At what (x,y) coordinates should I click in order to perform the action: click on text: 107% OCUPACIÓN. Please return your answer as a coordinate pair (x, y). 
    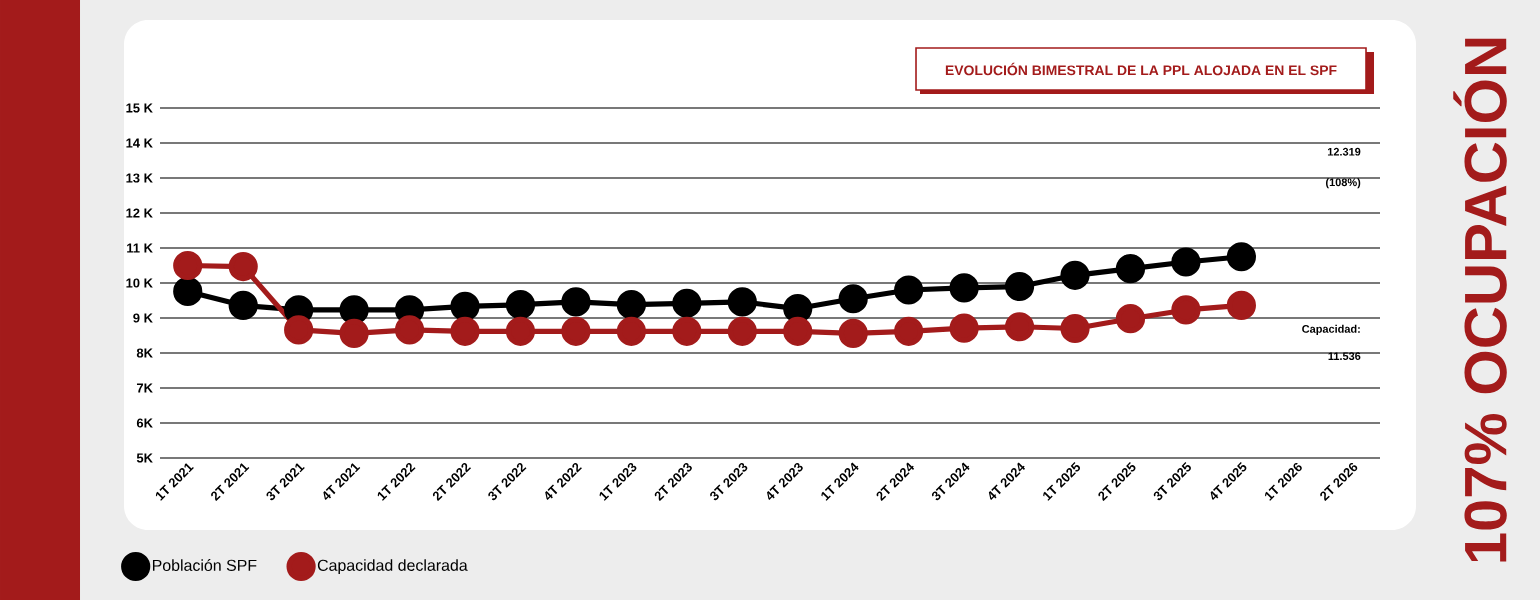
    Looking at the image, I should click on (1480, 300).